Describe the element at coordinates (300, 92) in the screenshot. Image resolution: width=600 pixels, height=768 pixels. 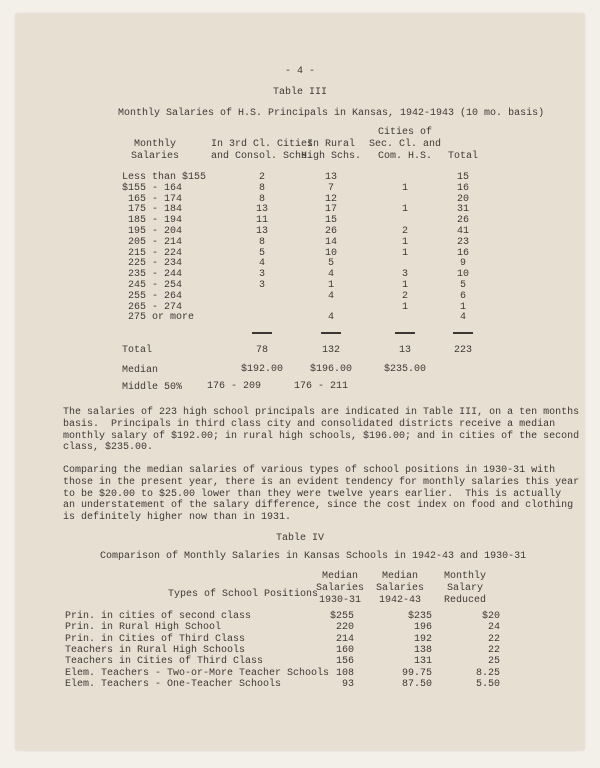
I see `table-iii-label: Table III` at that location.